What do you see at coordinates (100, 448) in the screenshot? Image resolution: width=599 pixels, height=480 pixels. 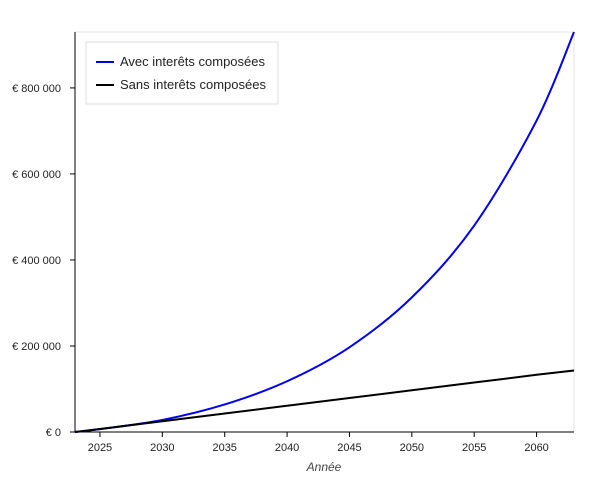 I see `x-tick-label: 2025` at bounding box center [100, 448].